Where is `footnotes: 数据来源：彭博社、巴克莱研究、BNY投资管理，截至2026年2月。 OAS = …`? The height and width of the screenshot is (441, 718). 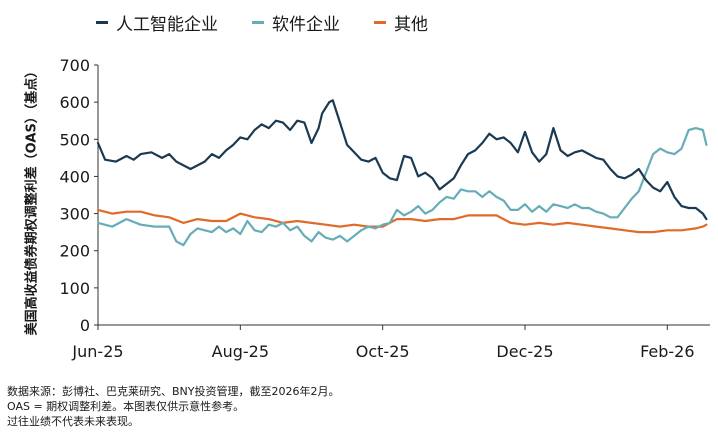
footnotes: 数据来源：彭博社、巴克莱研究、BNY投资管理，截至2026年2月。 OAS = … is located at coordinates (173, 406).